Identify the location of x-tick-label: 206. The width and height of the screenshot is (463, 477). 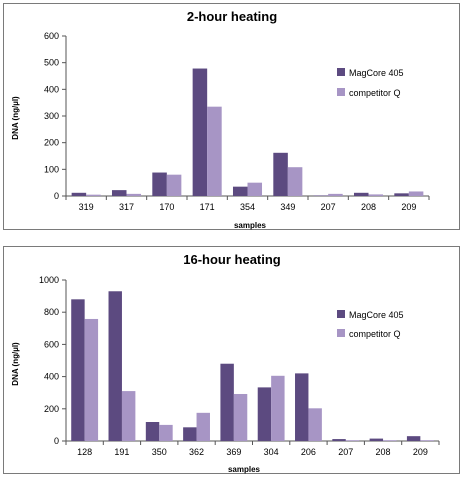
(308, 452).